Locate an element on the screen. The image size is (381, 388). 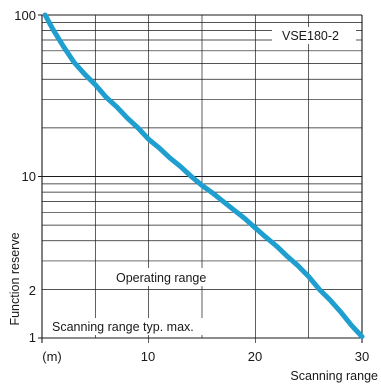
operating-range-bg is located at coordinates (164, 277).